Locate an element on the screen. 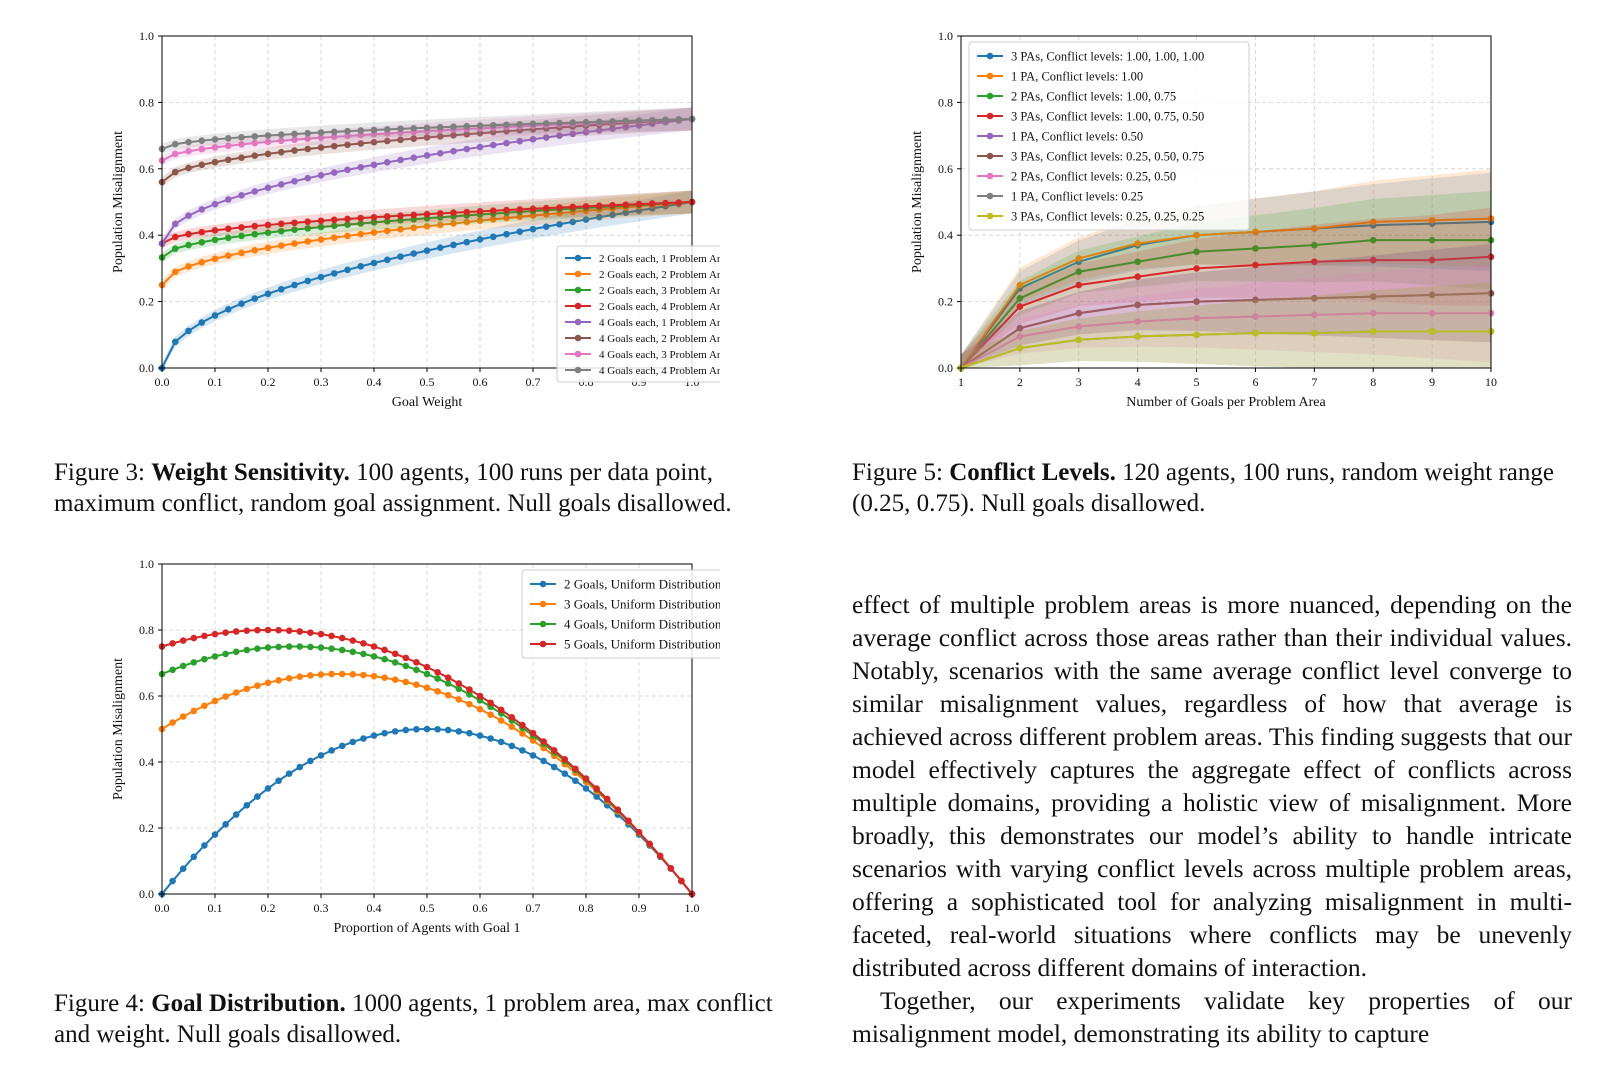  y-tick-label: 0.2 is located at coordinates (146, 828).